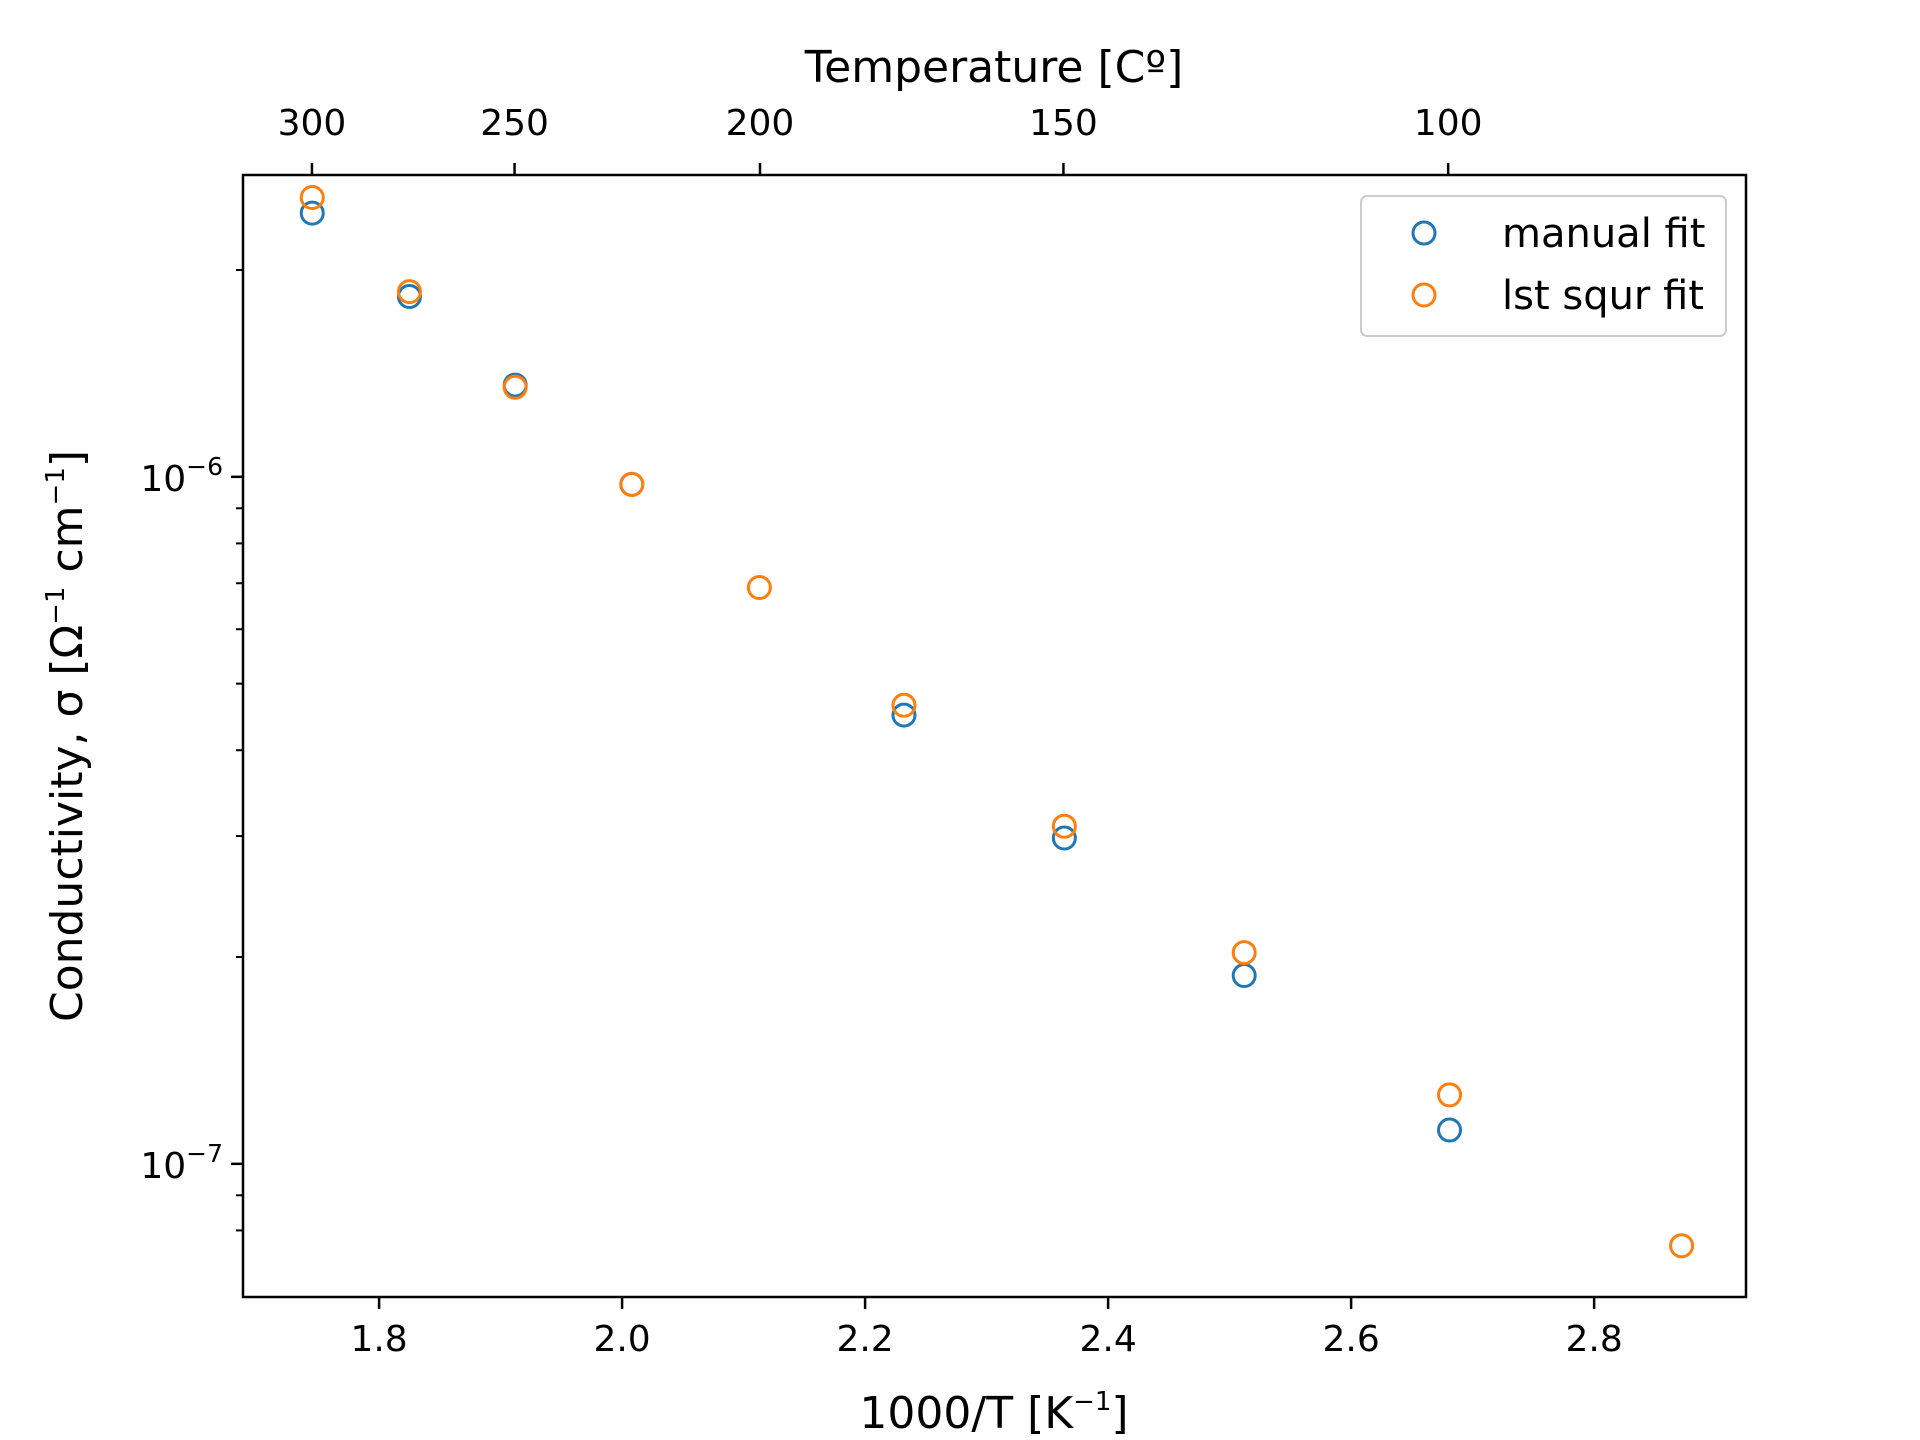  Describe the element at coordinates (181, 1163) in the screenshot. I see `y-tick-label: 10⁻⁷` at that location.